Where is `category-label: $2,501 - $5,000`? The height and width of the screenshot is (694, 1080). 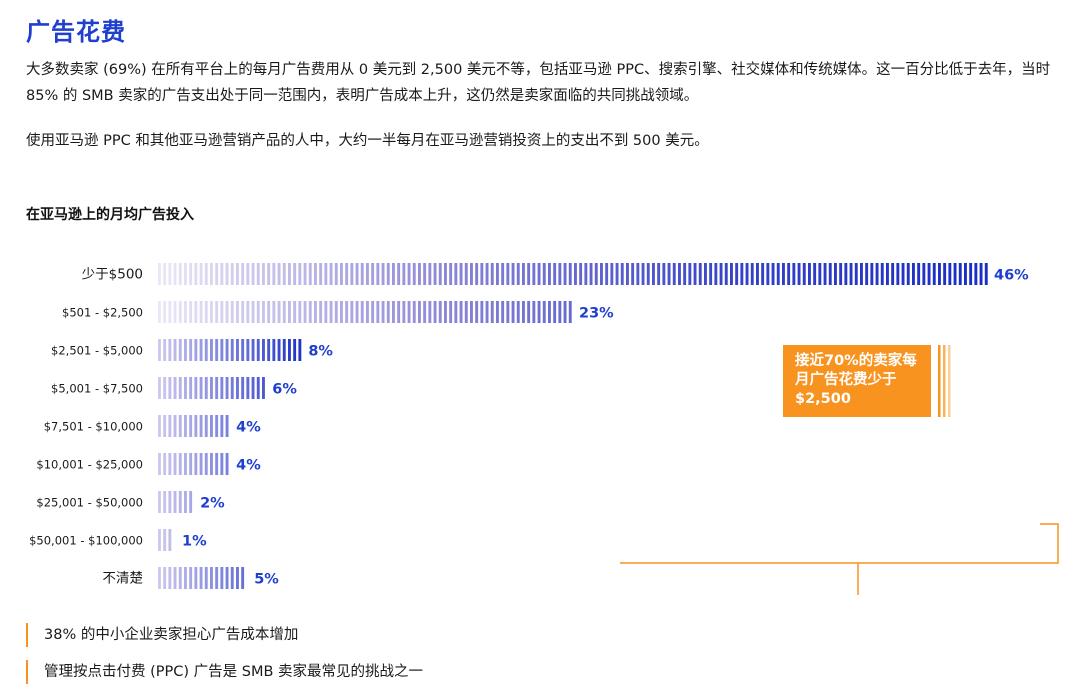
category-label: $2,501 - $5,000 is located at coordinates (97, 351).